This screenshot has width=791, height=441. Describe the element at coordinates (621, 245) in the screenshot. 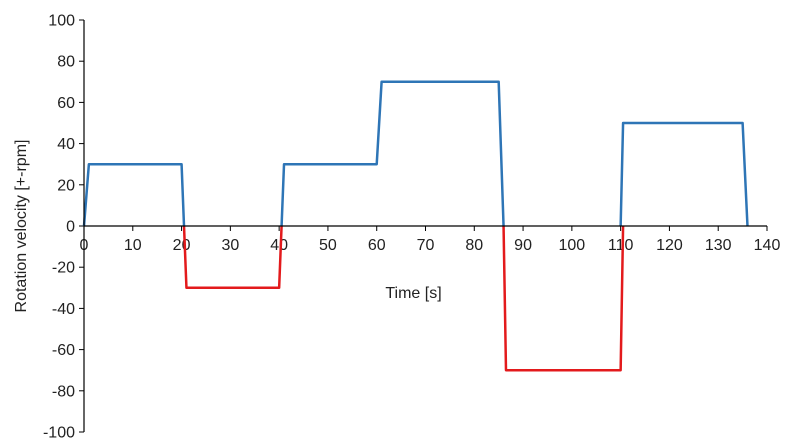

I see `x-tick-label: 110` at that location.